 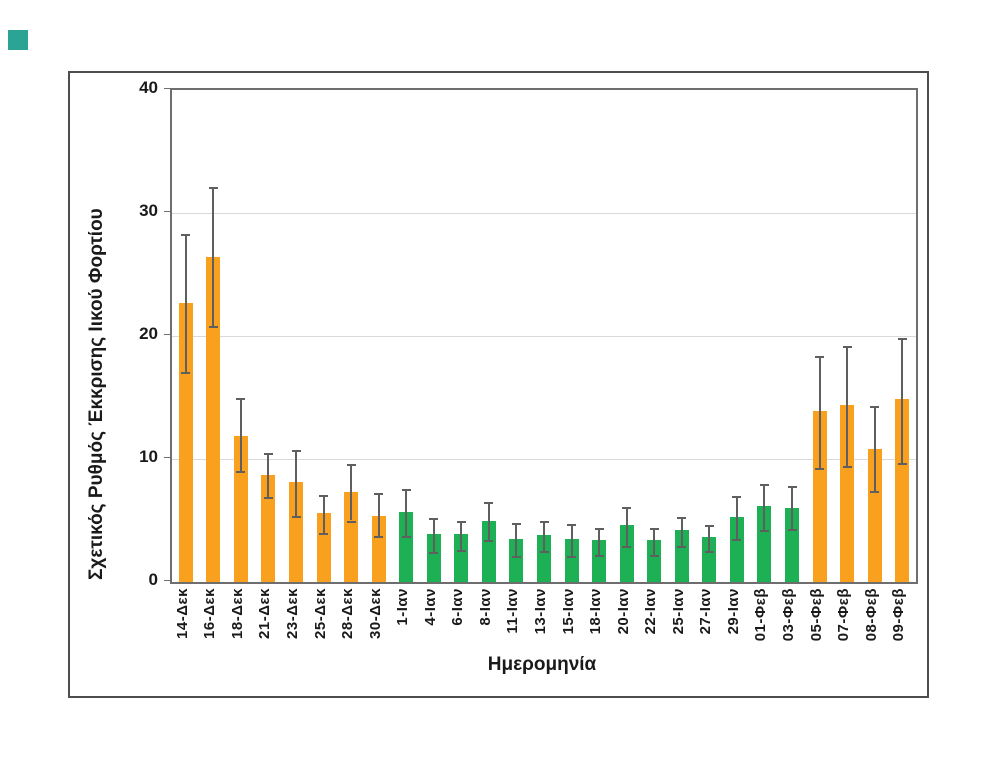 What do you see at coordinates (348, 613) in the screenshot?
I see `x-tick-label-28-Δεκ: 28-Δεκ` at bounding box center [348, 613].